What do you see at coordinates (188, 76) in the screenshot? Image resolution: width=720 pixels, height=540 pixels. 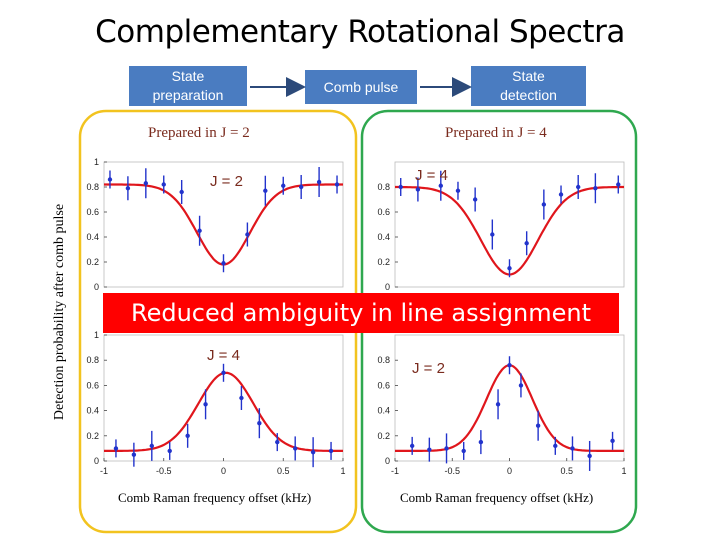 I see `state-preparation-line1: State` at bounding box center [188, 76].